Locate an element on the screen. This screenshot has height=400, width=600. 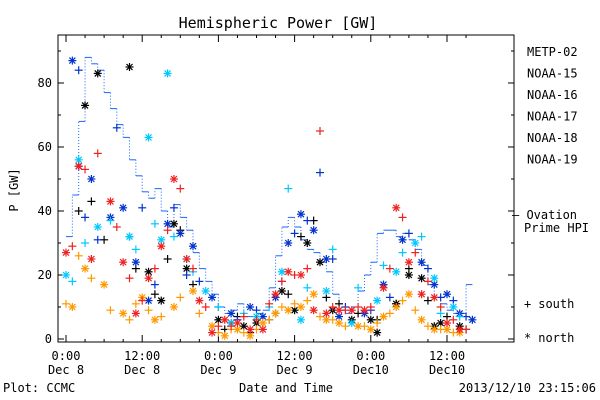
x-tick-date: Dec 8 is located at coordinates (66, 370).